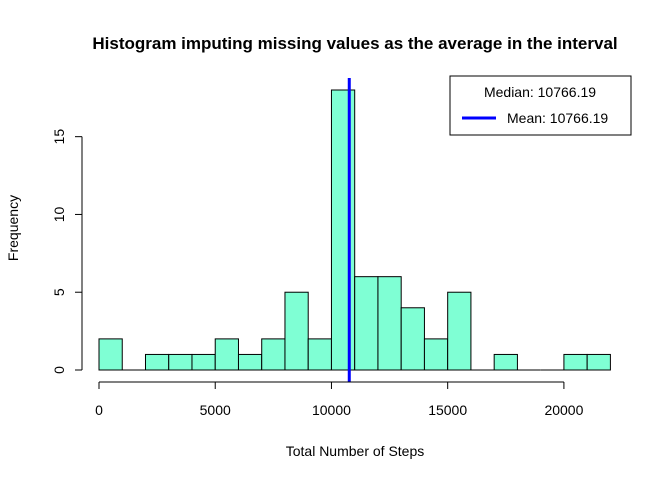 The width and height of the screenshot is (672, 480). I want to click on legend-box, so click(540, 105).